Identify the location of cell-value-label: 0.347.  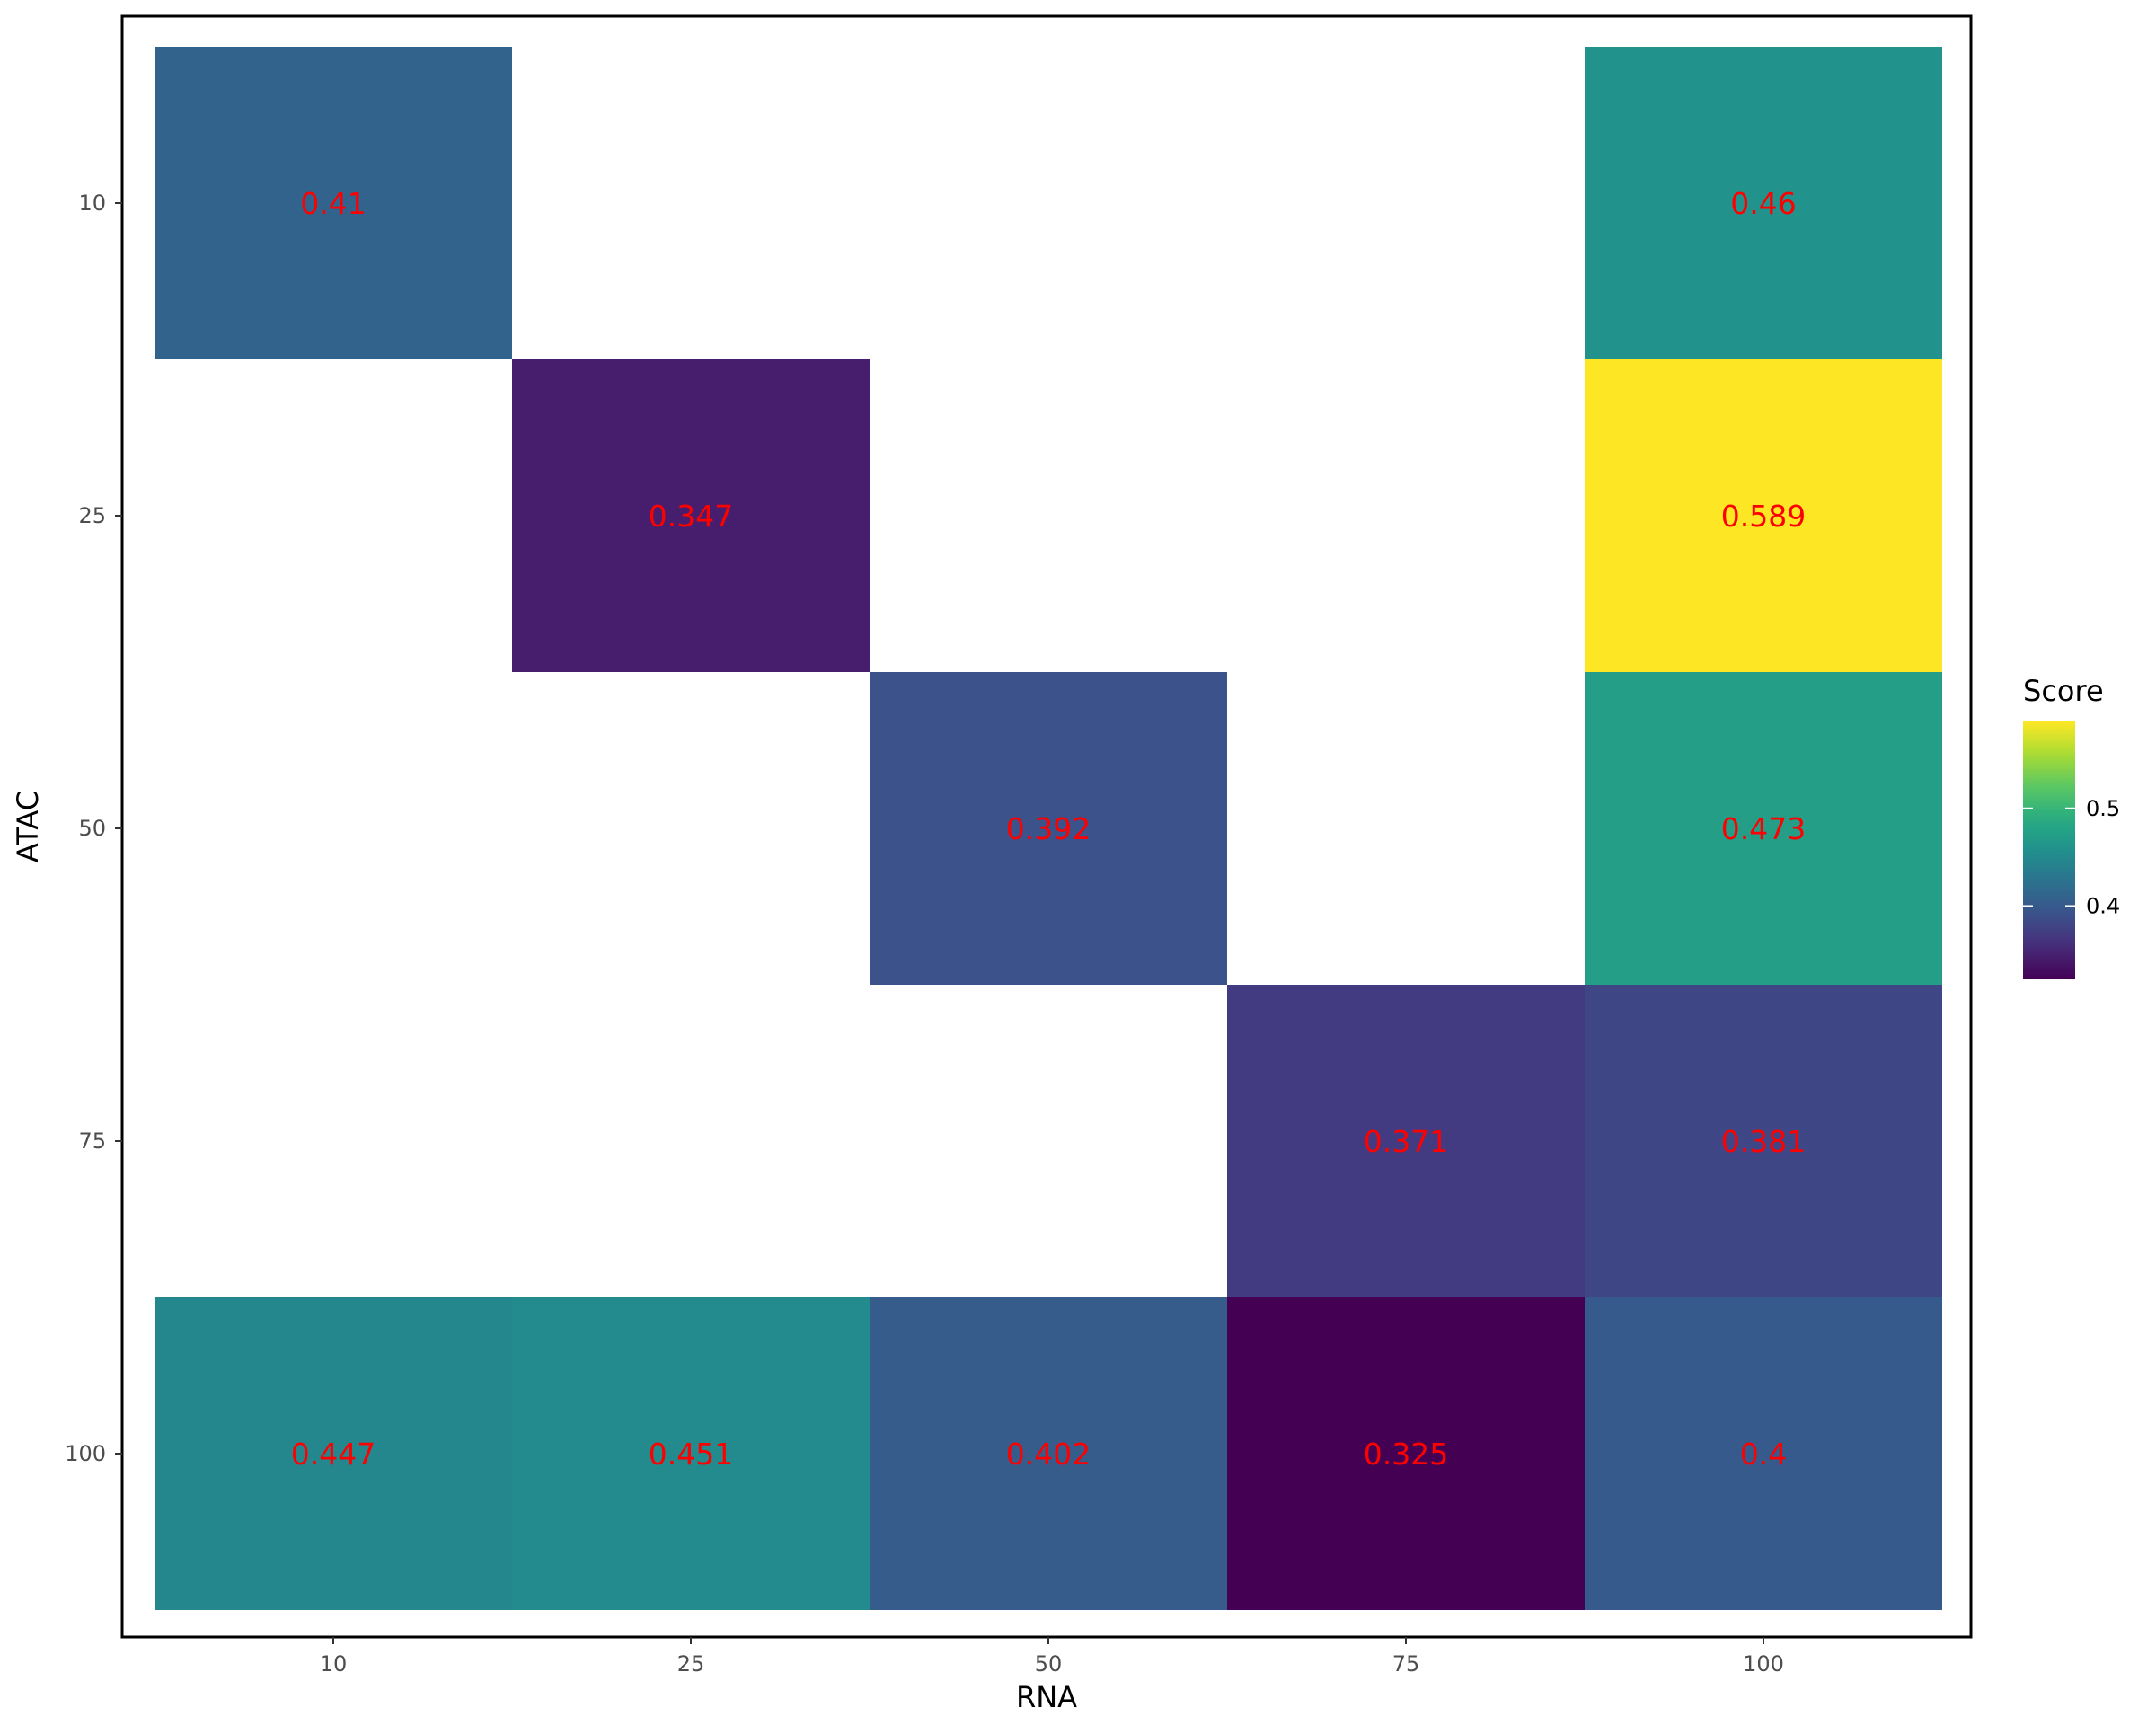
(691, 516).